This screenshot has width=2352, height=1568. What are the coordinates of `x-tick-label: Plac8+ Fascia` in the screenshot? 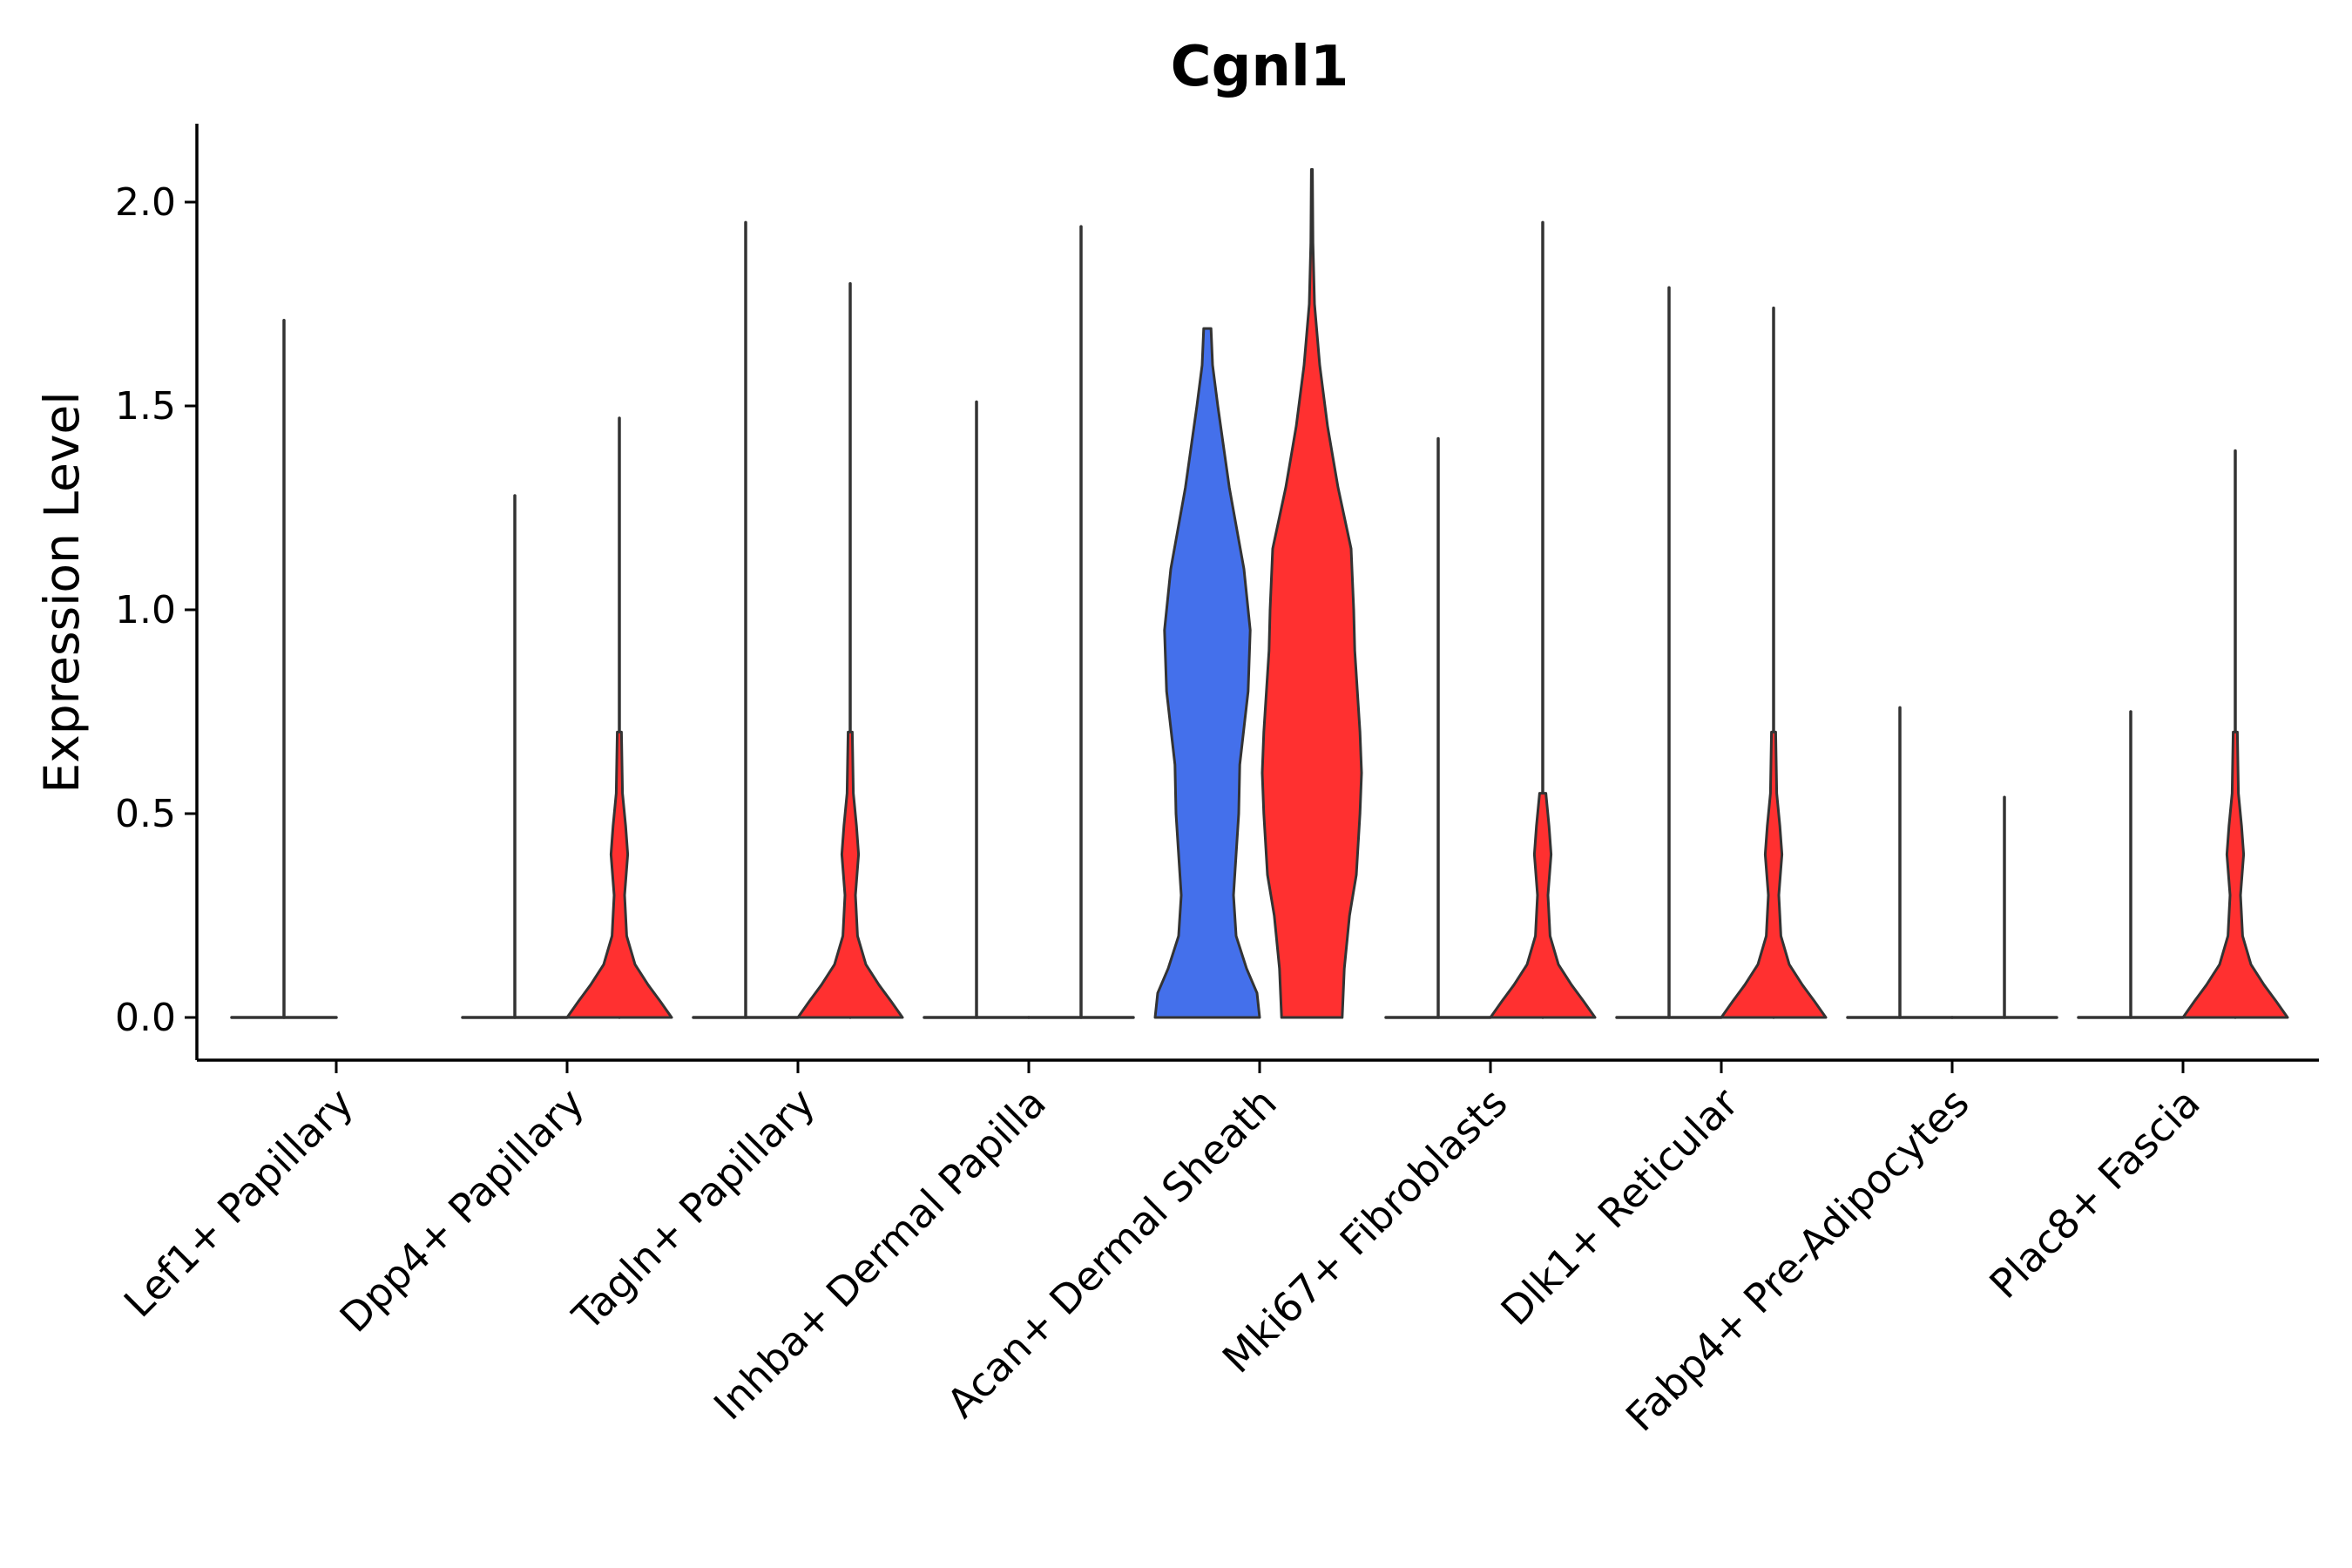 It's located at (2094, 1193).